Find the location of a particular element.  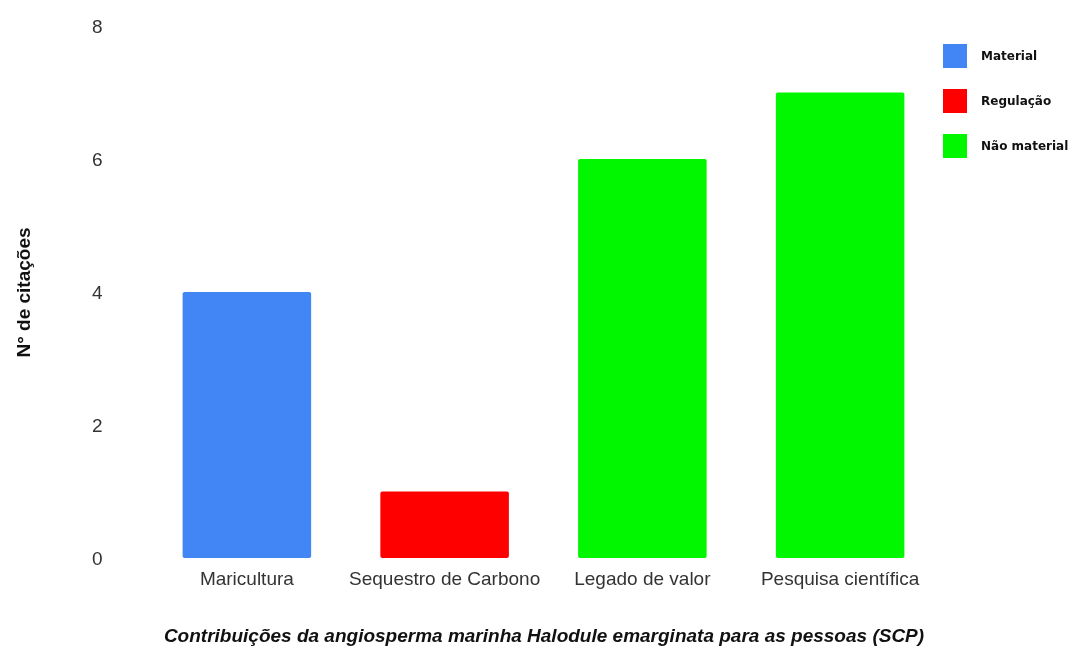

x-tick-label: Pesquisa científica is located at coordinates (840, 578).